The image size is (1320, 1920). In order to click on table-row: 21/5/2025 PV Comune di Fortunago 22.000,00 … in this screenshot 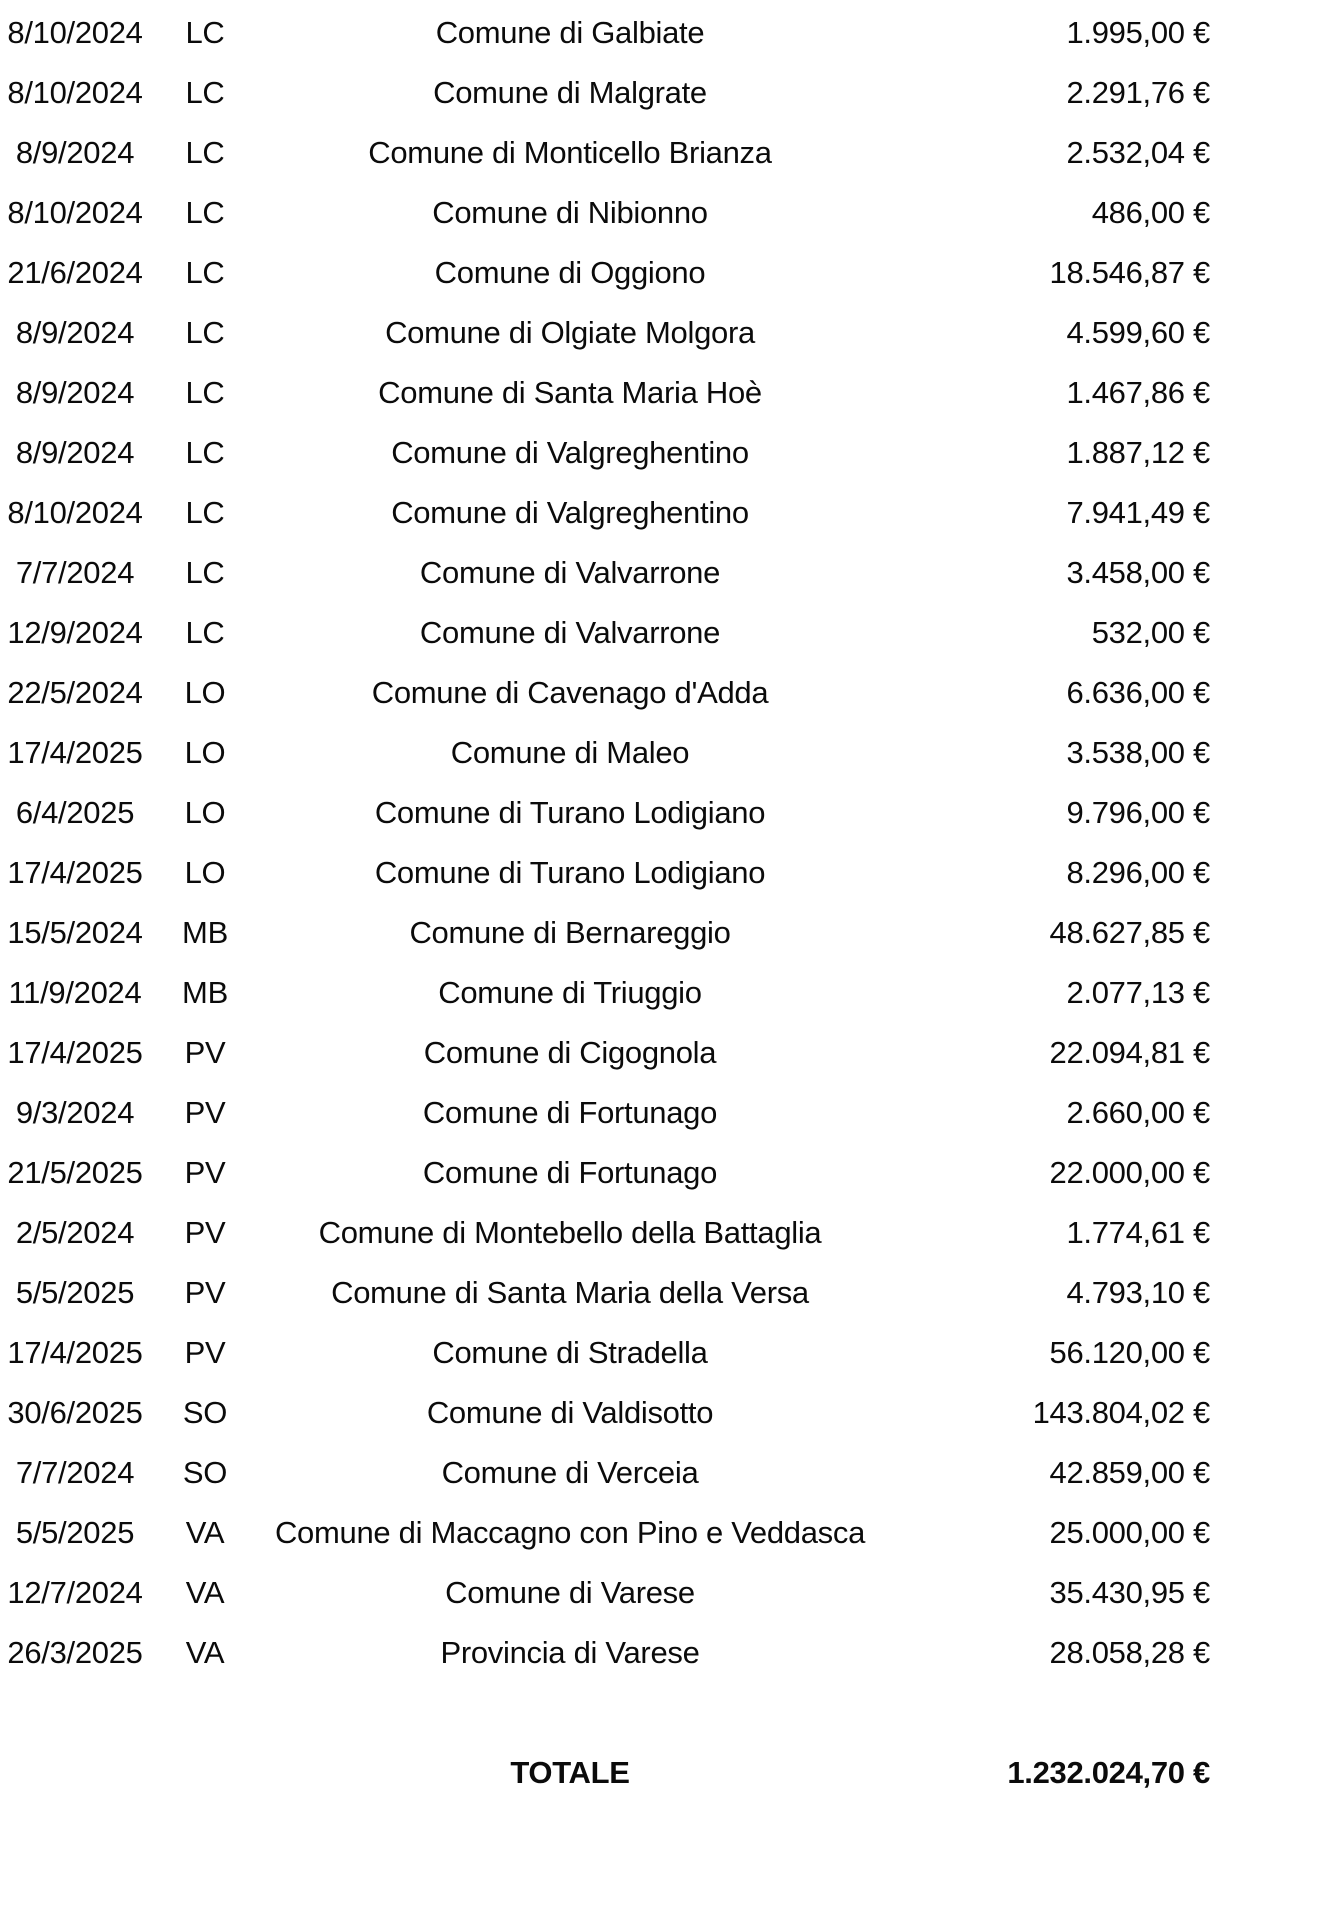, I will do `click(660, 1173)`.